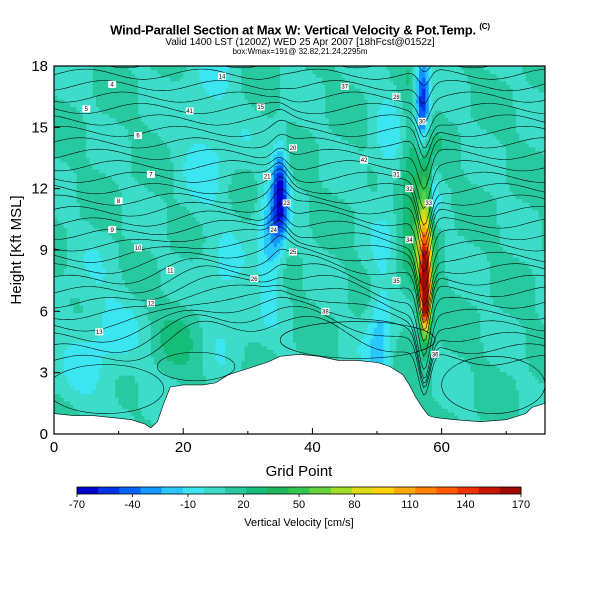 The width and height of the screenshot is (600, 600). Describe the element at coordinates (484, 26) in the screenshot. I see `copyright-badge: (C)` at that location.